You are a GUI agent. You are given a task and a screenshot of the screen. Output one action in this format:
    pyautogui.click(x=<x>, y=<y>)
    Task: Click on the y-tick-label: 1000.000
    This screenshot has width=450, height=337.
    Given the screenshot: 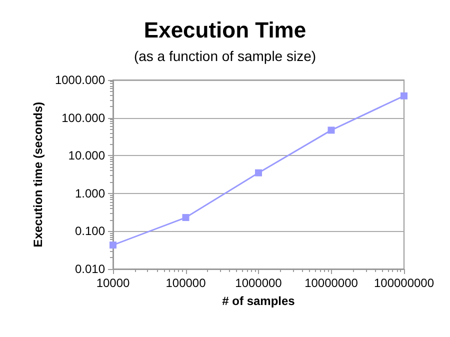 What is the action you would take?
    pyautogui.click(x=80, y=80)
    